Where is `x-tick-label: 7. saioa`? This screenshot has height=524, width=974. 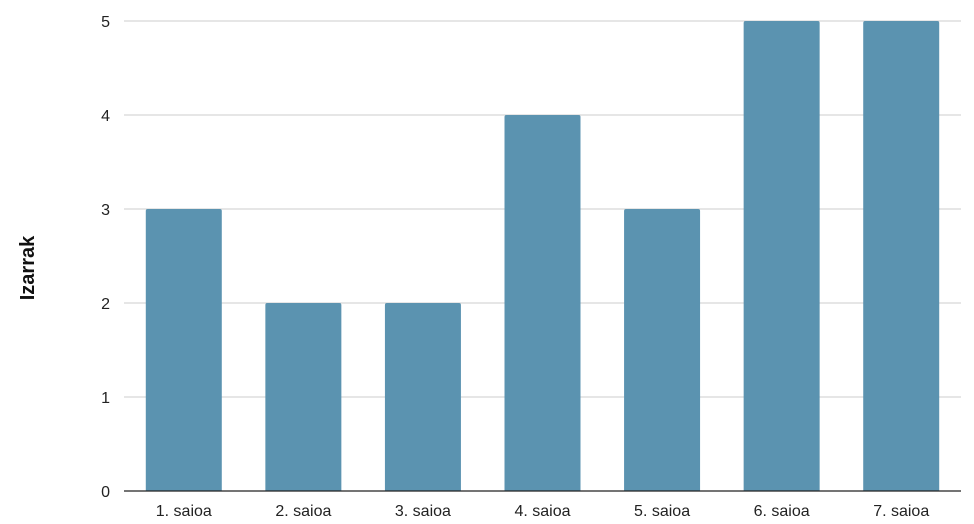
x-tick-label: 7. saioa is located at coordinates (901, 511).